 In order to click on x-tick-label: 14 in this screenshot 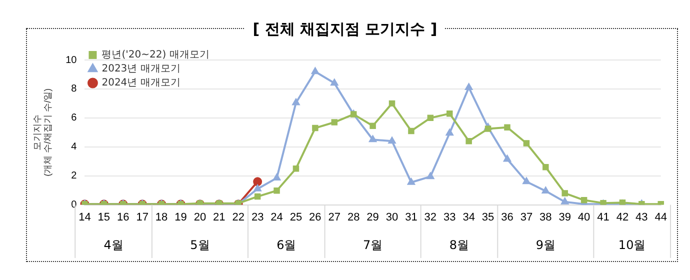, I will do `click(84, 217)`.